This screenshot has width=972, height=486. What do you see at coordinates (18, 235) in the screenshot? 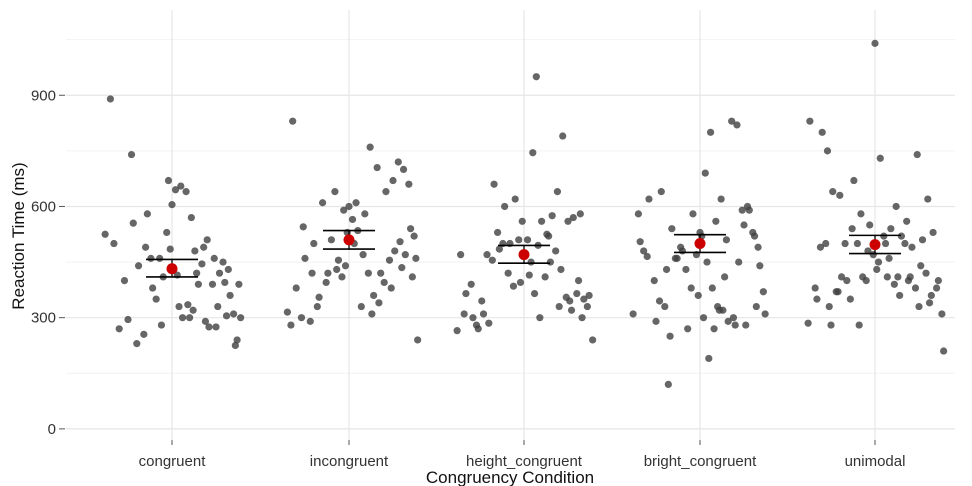
I see `y-axis-title: Reaction Time (ms)` at bounding box center [18, 235].